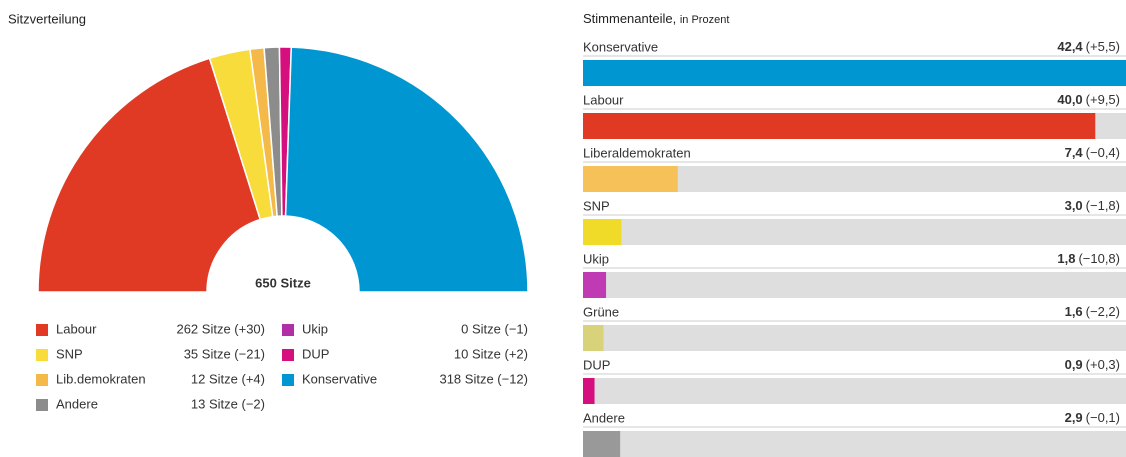 This screenshot has width=1126, height=457. I want to click on value-label: 42,4, so click(1070, 46).